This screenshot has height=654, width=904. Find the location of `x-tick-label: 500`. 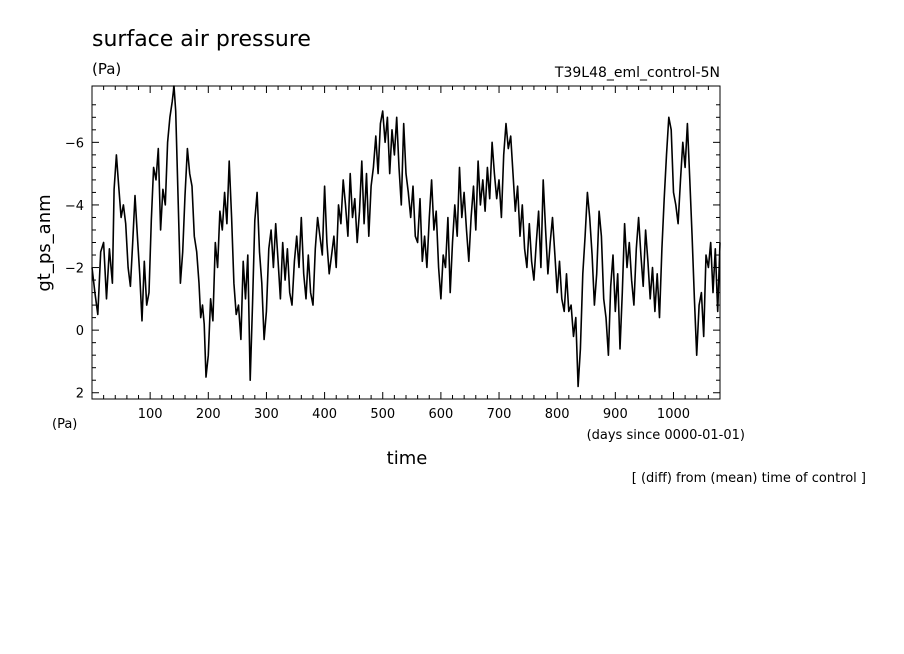

x-tick-label: 500 is located at coordinates (382, 414).